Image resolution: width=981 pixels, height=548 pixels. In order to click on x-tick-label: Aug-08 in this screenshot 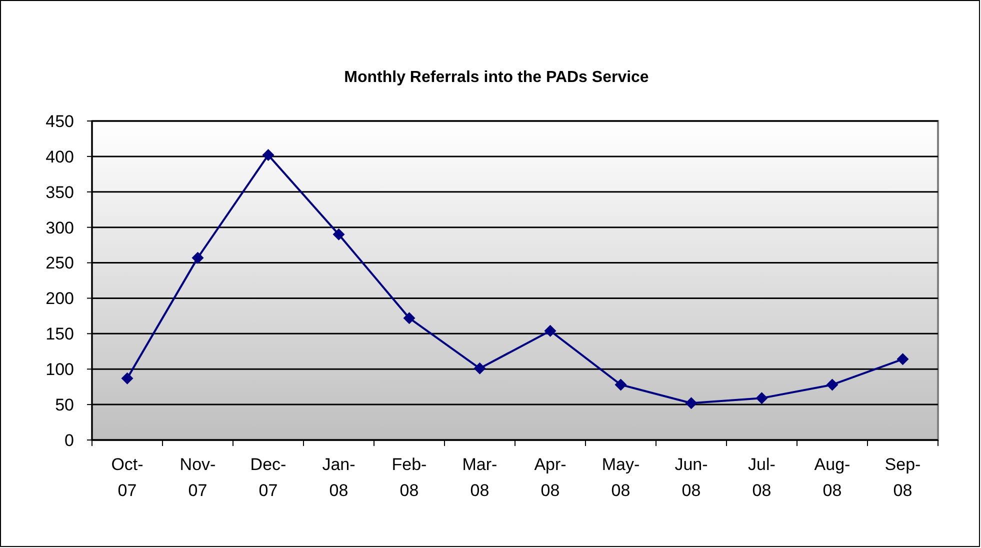, I will do `click(832, 477)`.